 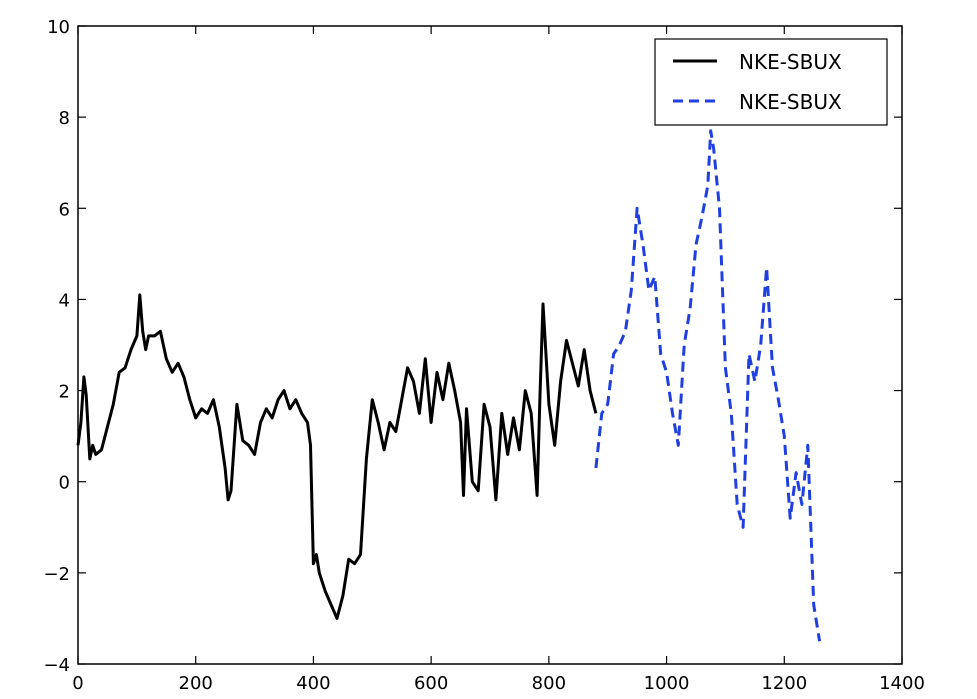 What do you see at coordinates (784, 683) in the screenshot?
I see `x-tick-label: 1200` at bounding box center [784, 683].